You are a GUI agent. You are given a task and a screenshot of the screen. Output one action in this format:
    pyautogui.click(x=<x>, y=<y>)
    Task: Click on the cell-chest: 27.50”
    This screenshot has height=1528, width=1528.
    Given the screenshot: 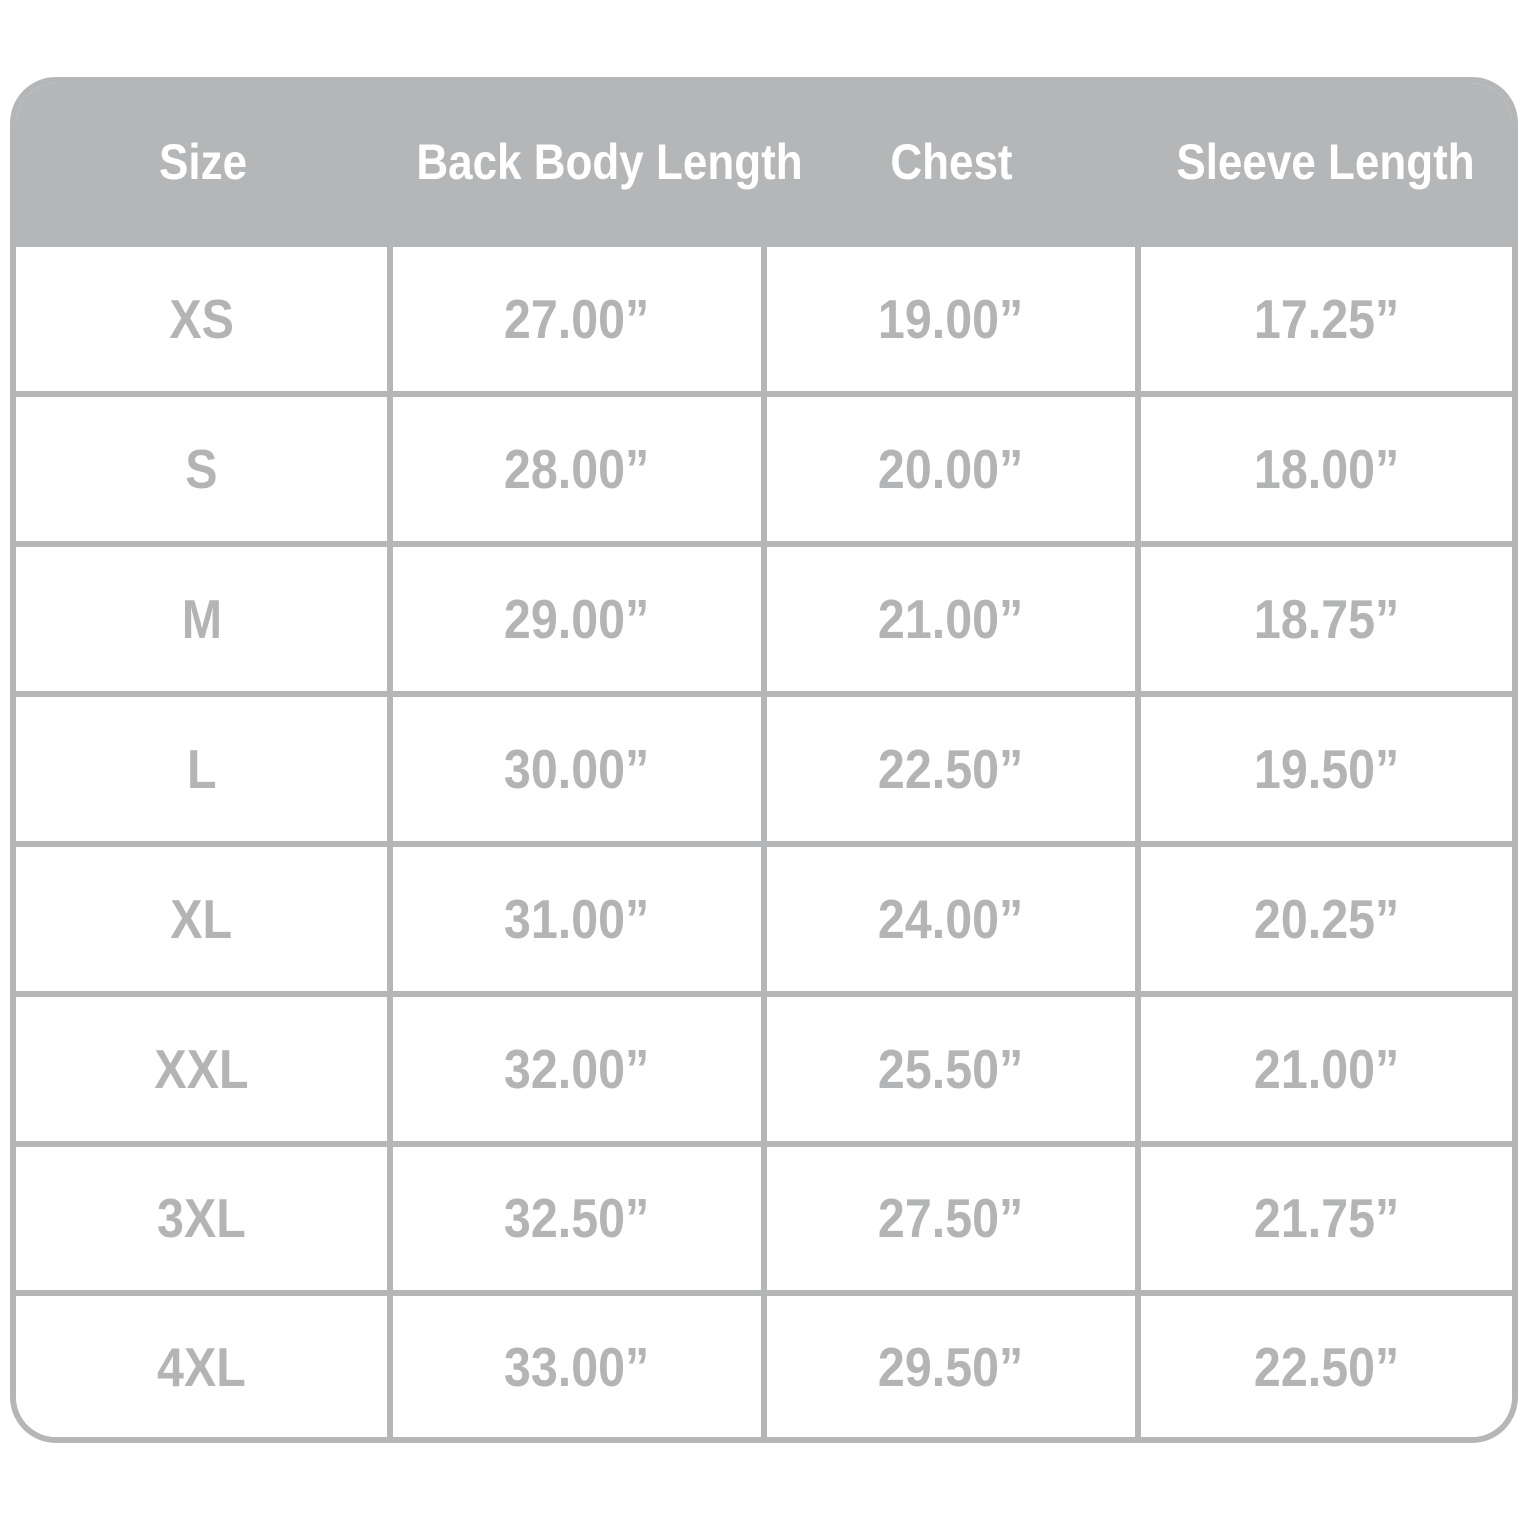 What is the action you would take?
    pyautogui.click(x=951, y=1218)
    